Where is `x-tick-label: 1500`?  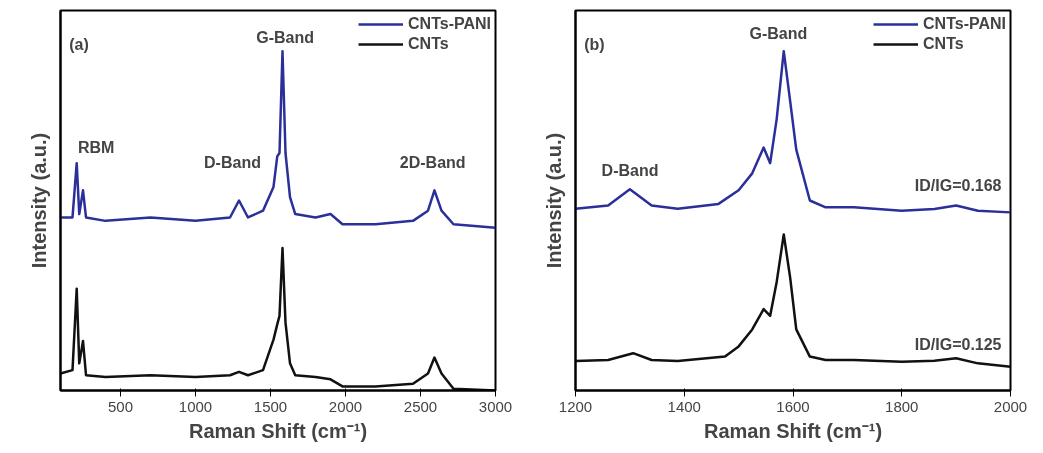
x-tick-label: 1500 is located at coordinates (270, 406).